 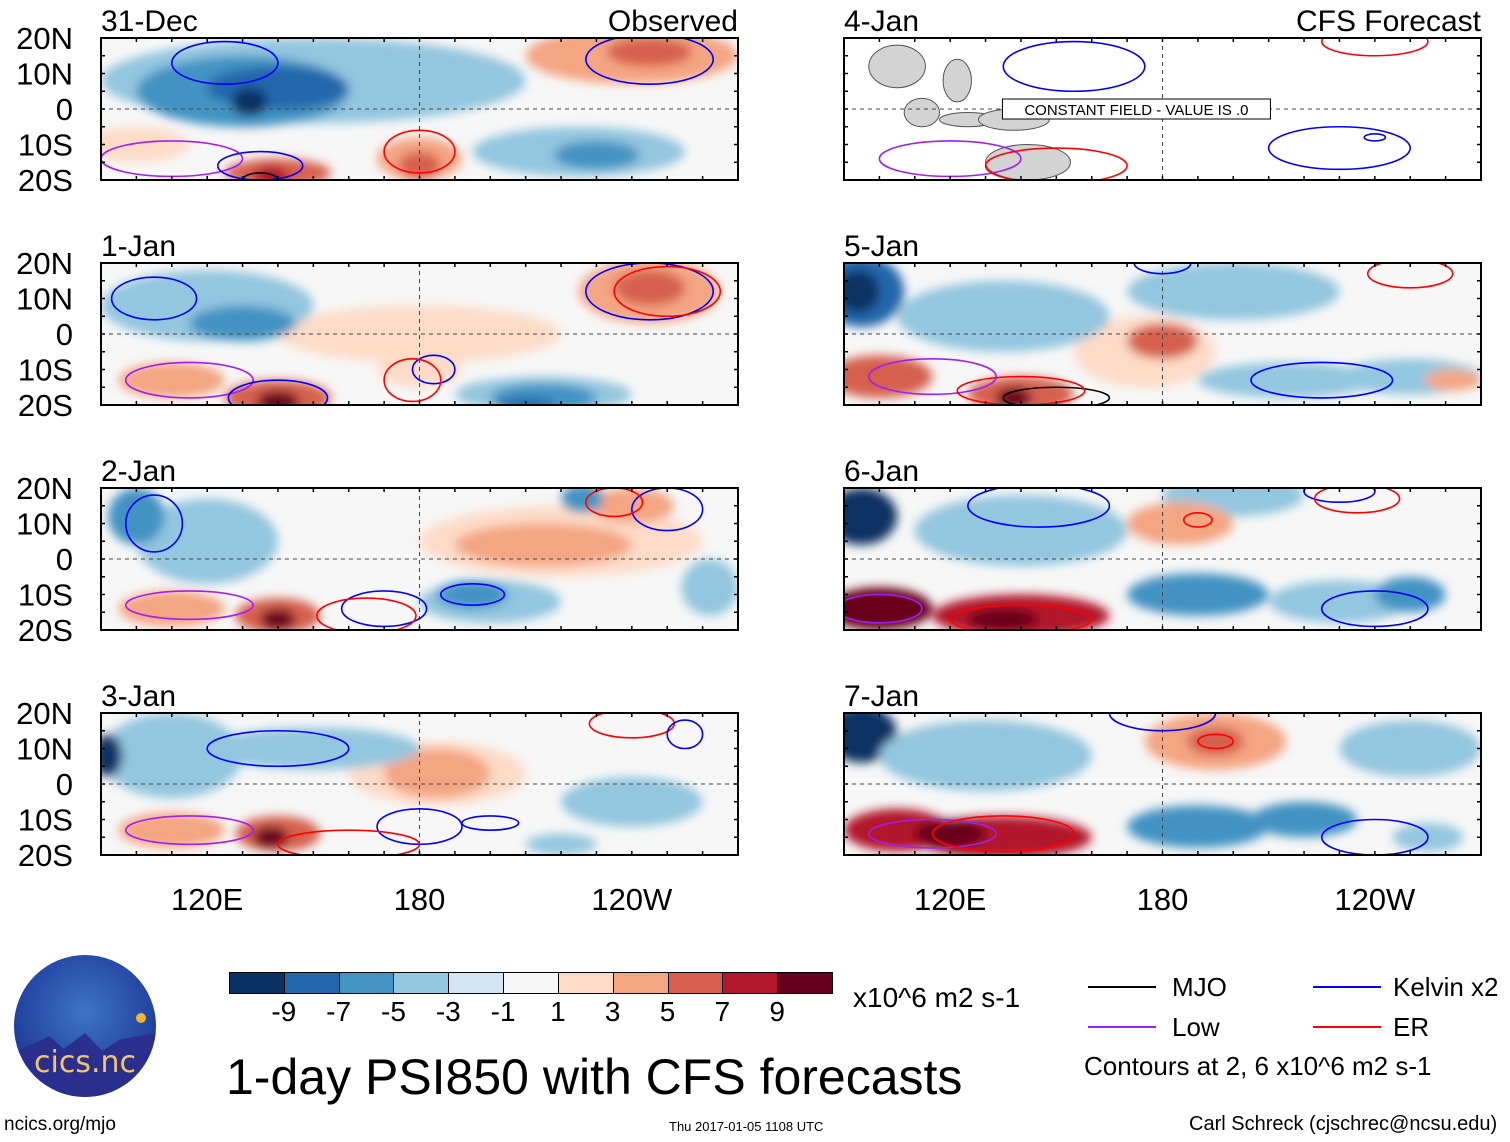 What do you see at coordinates (138, 696) in the screenshot?
I see `panel-date-label: 3-Jan` at bounding box center [138, 696].